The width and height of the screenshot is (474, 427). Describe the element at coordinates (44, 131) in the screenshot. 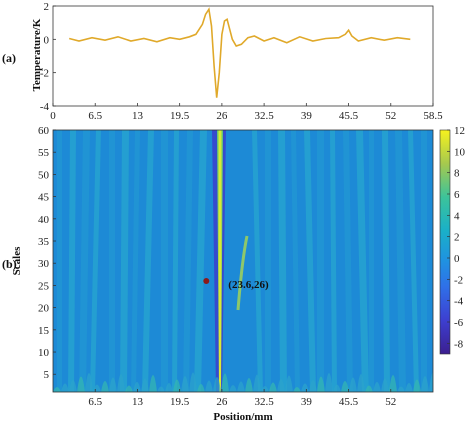

I see `panel-b-ytick-label: 60` at that location.